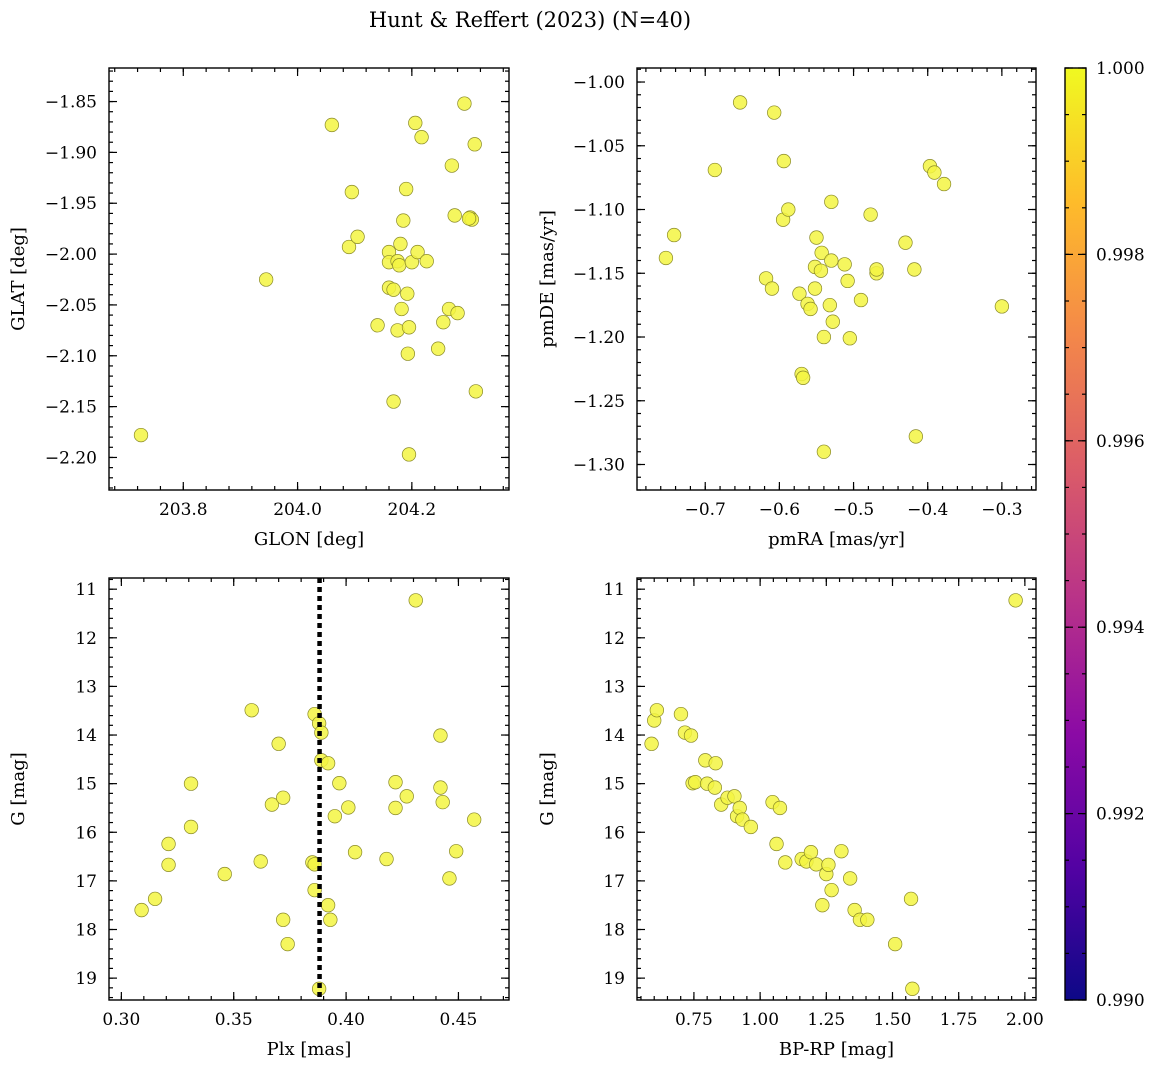 The height and width of the screenshot is (1067, 1161). Describe the element at coordinates (86, 639) in the screenshot. I see `y-tick-label: 12` at that location.